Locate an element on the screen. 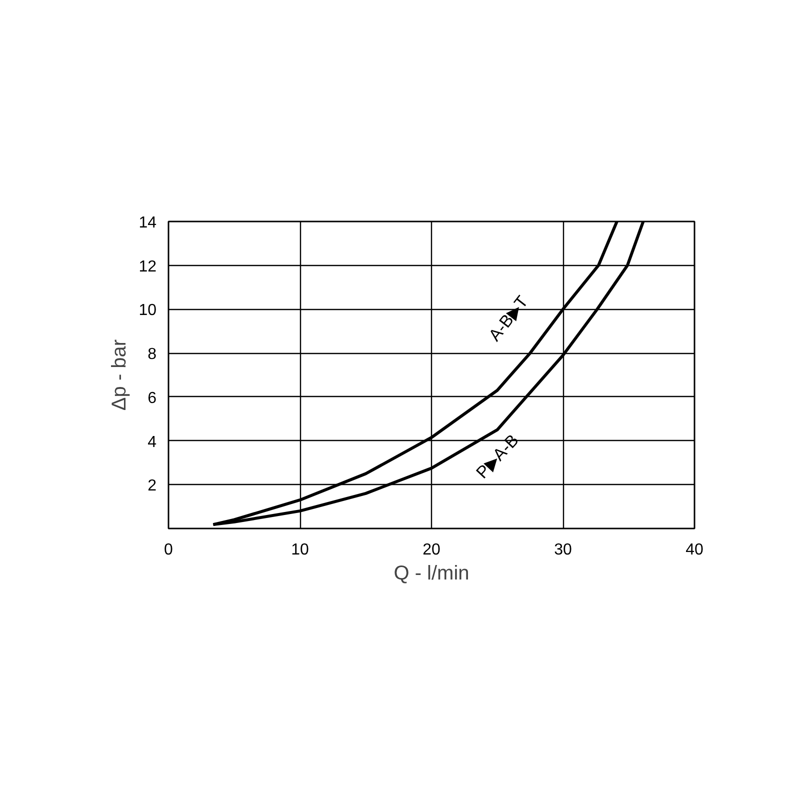 Image resolution: width=800 pixels, height=800 pixels. x-tick-label: 40 is located at coordinates (695, 550).